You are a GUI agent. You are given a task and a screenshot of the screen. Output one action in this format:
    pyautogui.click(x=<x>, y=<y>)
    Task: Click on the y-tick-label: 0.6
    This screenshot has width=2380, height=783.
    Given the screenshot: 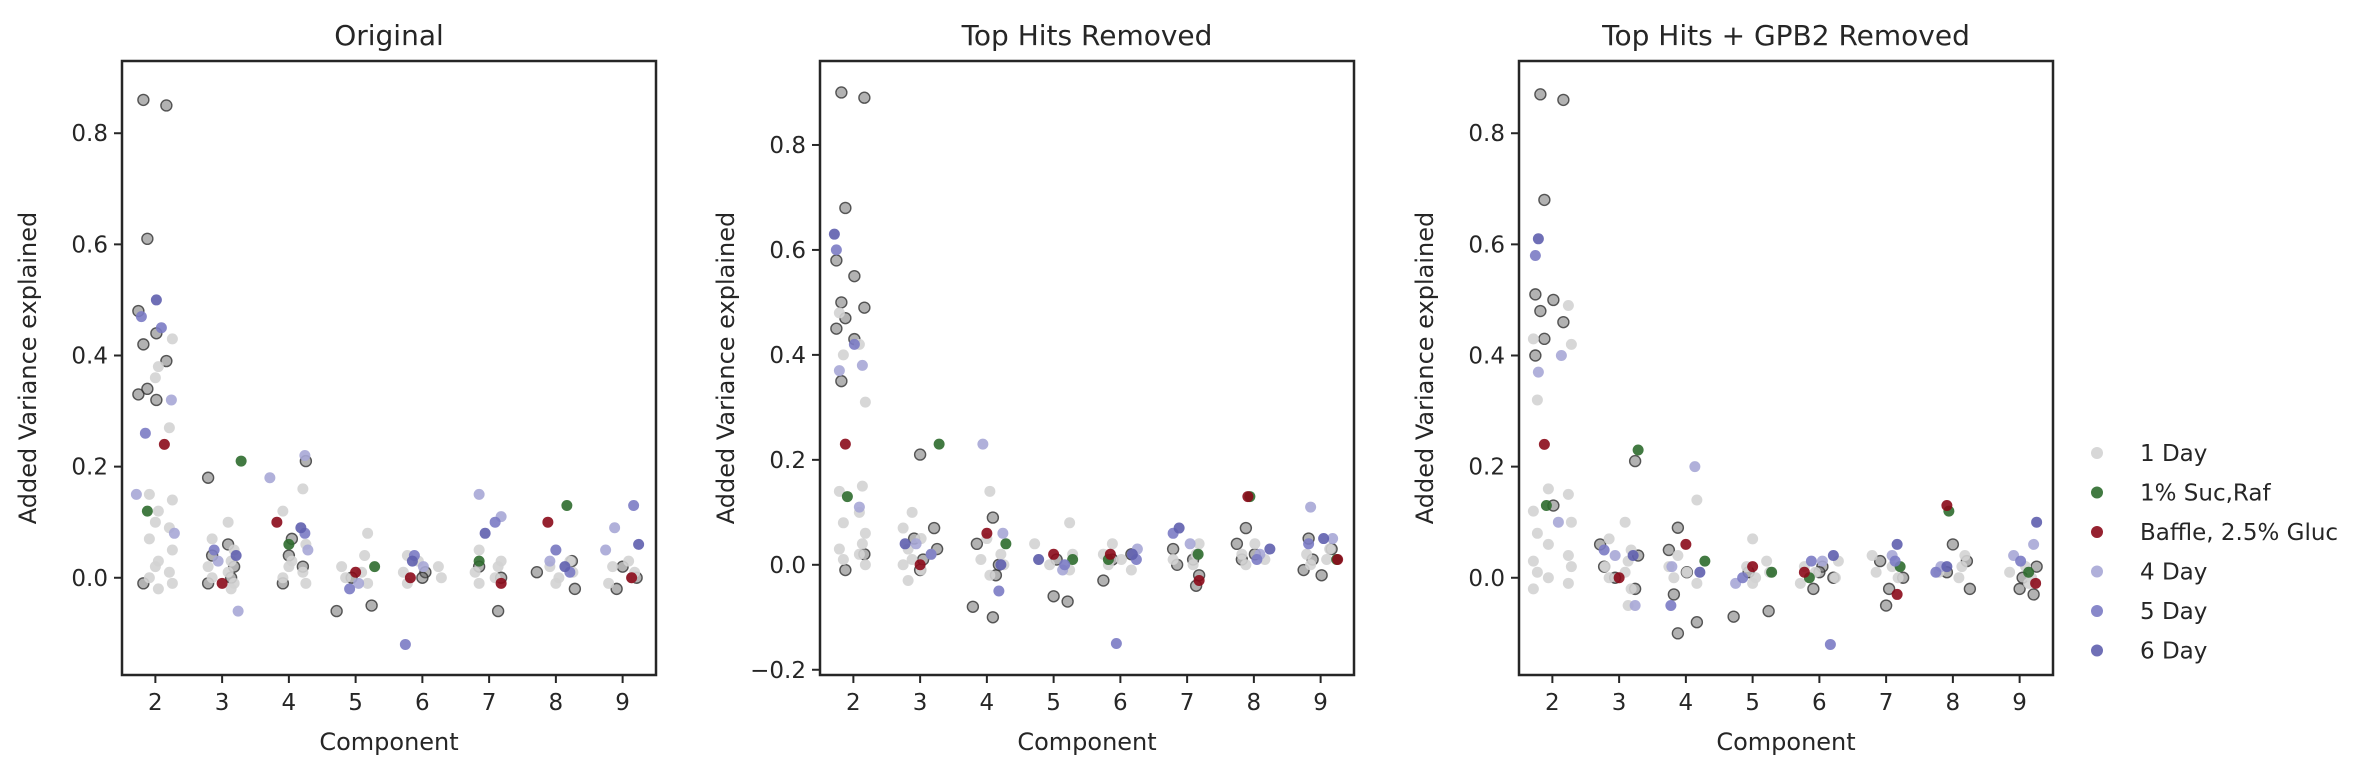 What is the action you would take?
    pyautogui.click(x=89, y=245)
    